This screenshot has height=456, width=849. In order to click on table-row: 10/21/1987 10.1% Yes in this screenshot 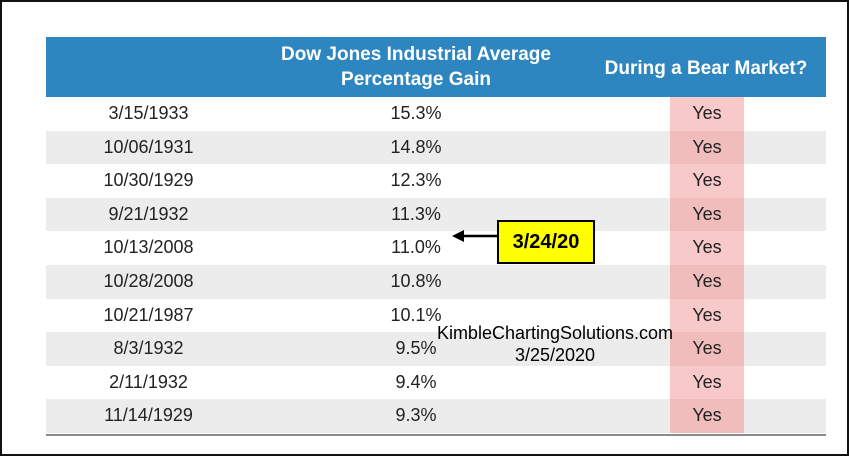, I will do `click(436, 315)`.